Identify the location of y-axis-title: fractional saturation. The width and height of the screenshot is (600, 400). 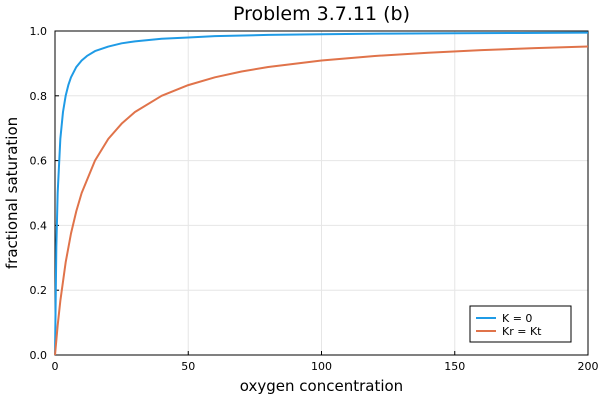
(12, 193).